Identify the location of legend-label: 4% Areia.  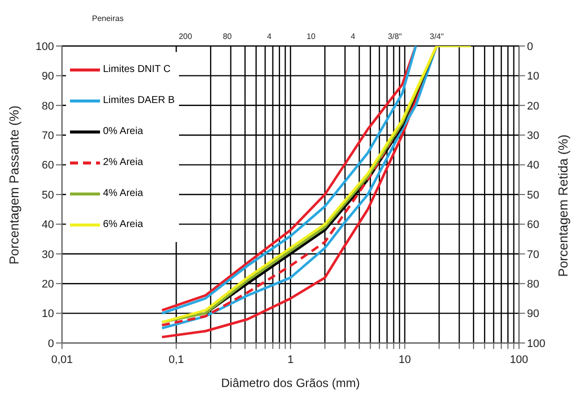
(123, 193).